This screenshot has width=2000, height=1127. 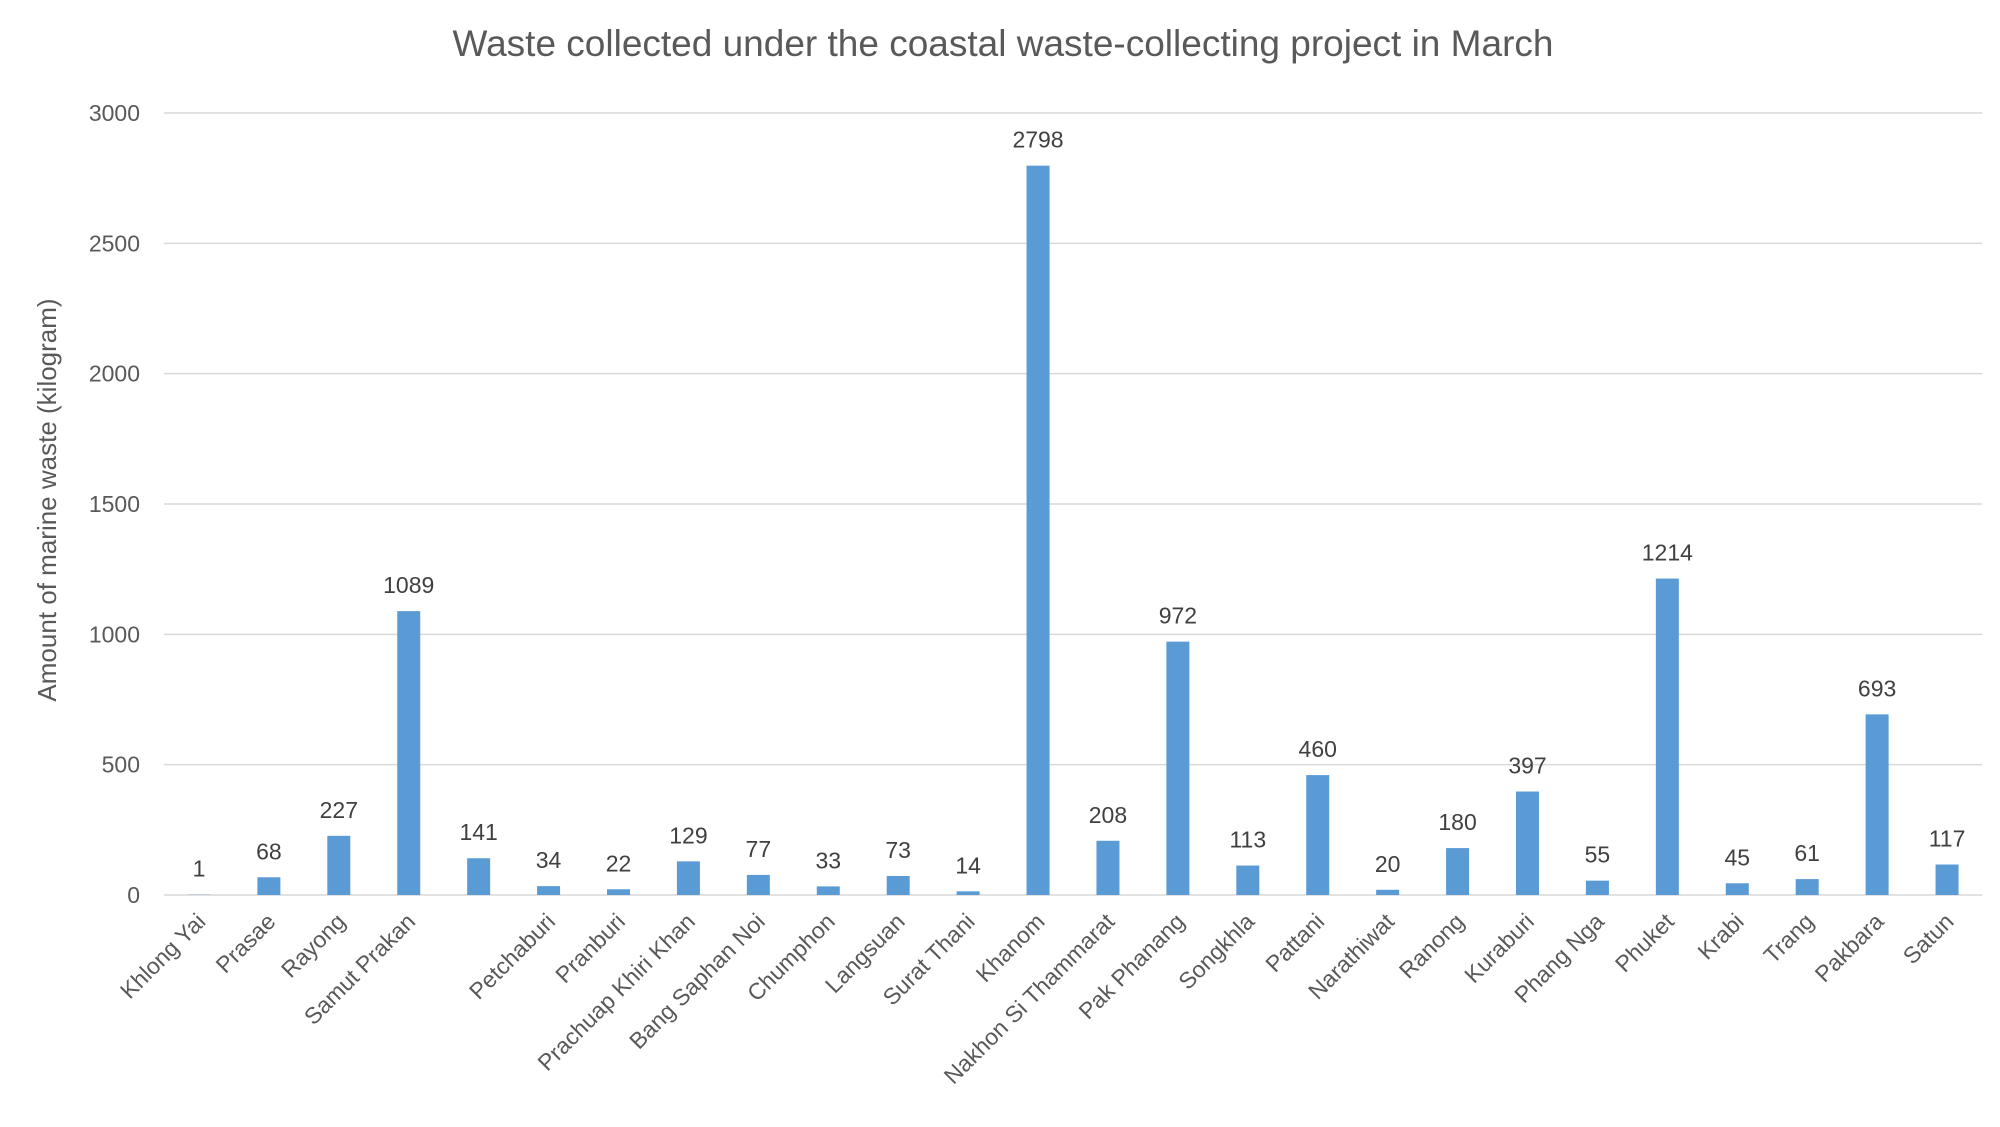 What do you see at coordinates (114, 374) in the screenshot?
I see `y-tick-label: 2000` at bounding box center [114, 374].